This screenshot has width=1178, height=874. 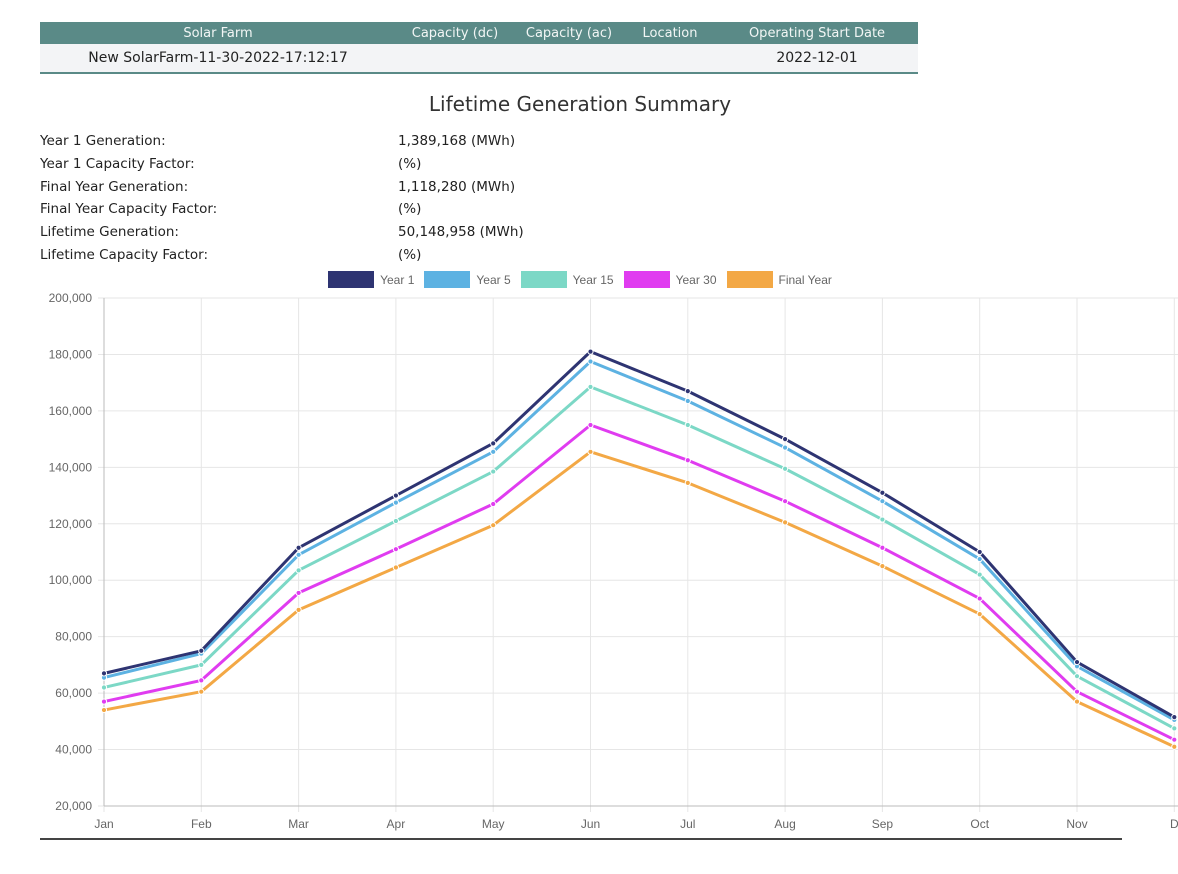 What do you see at coordinates (390, 209) in the screenshot?
I see `stat-final-year-capacity-factor: Final Year Capacity Factor: (%)` at bounding box center [390, 209].